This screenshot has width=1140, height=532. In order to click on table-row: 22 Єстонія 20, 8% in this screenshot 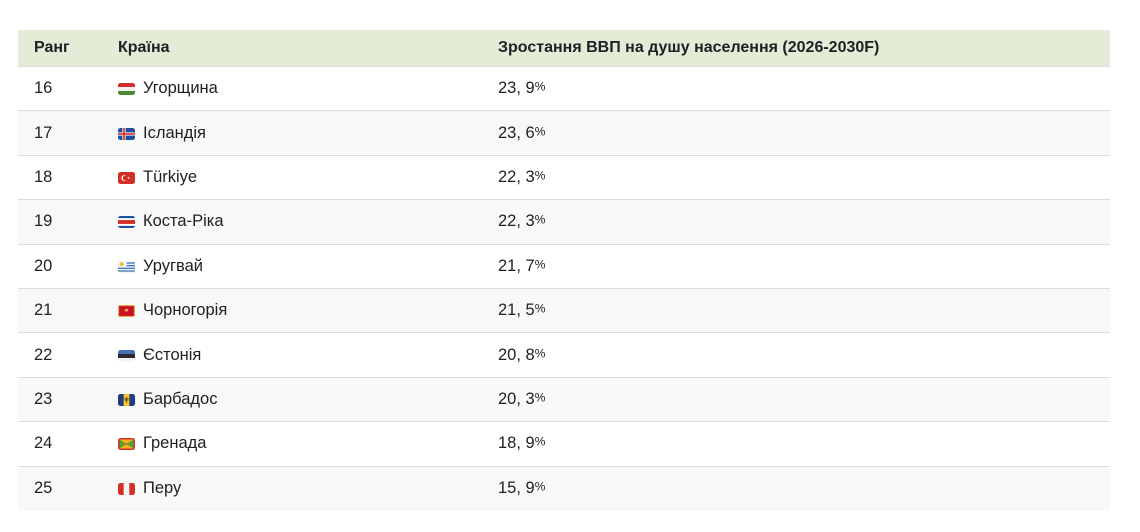, I will do `click(564, 355)`.